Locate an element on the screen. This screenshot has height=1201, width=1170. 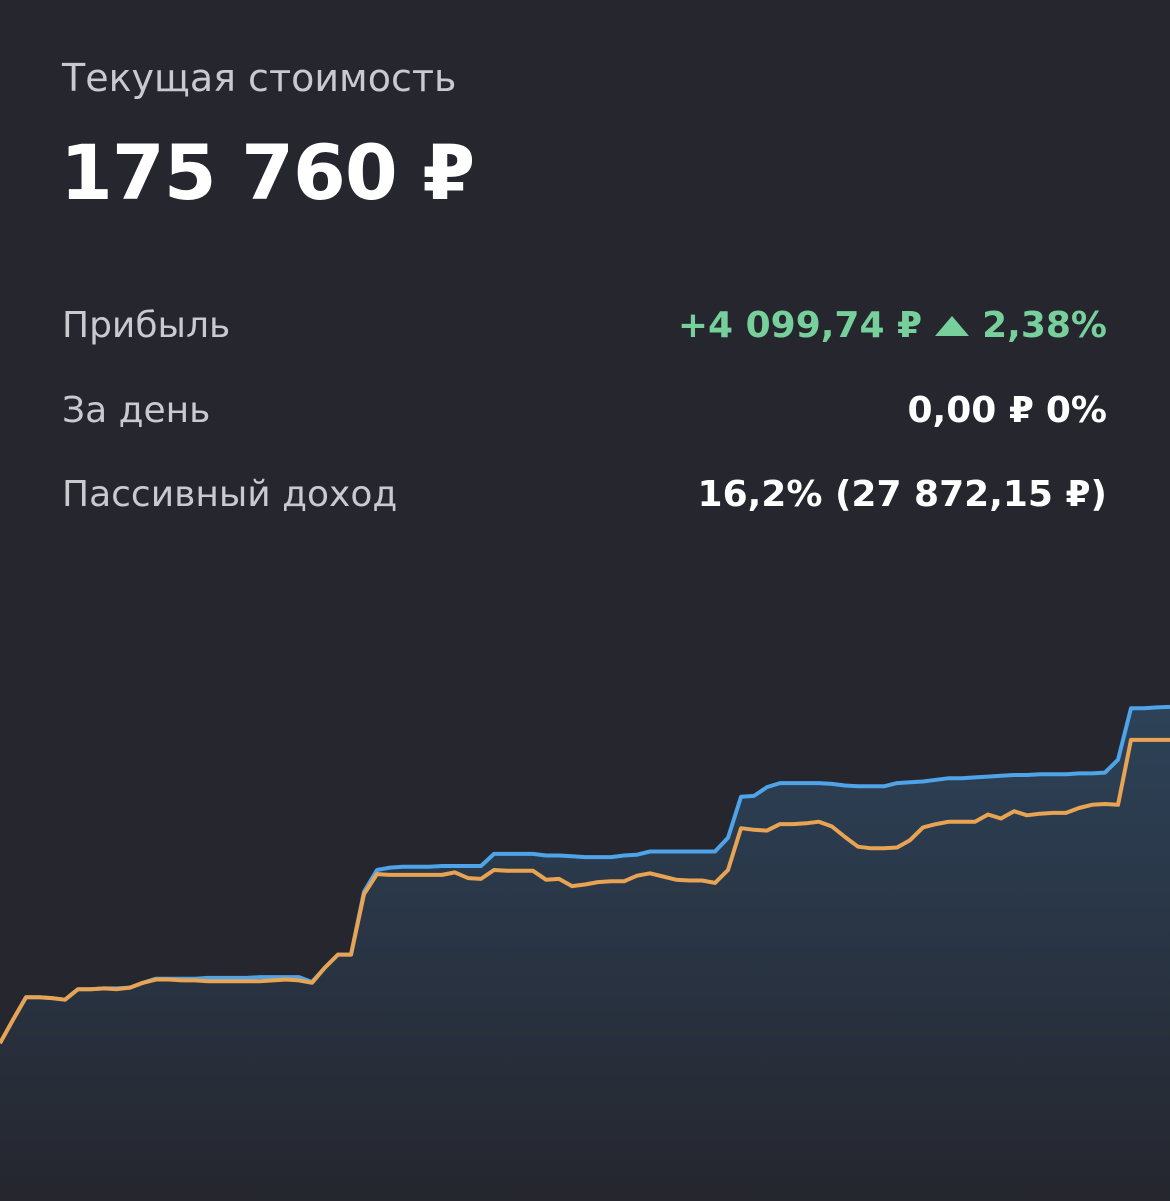
stat-value: +4 099,74 ₽ 2,38% is located at coordinates (892, 325).